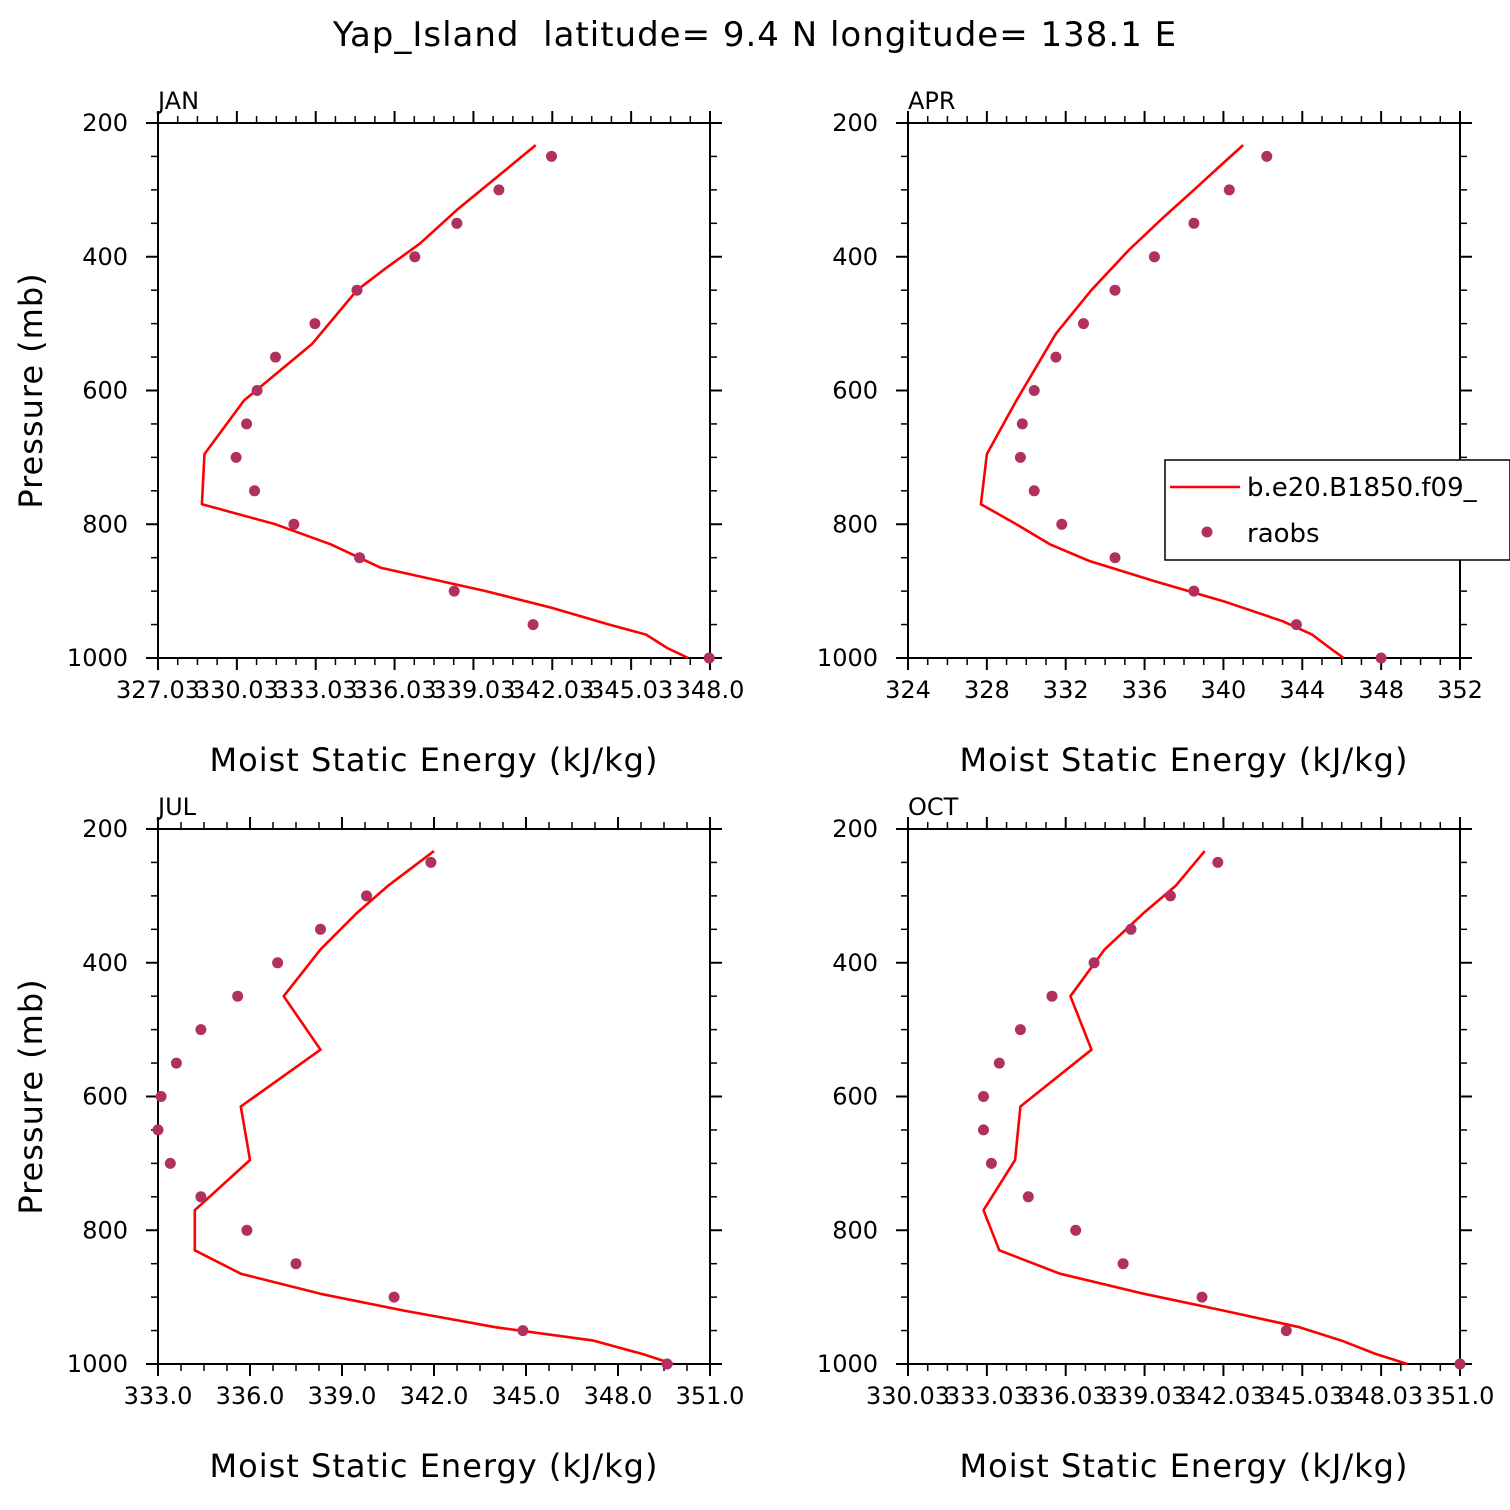  I want to click on x-tick-label: 344, so click(1302, 690).